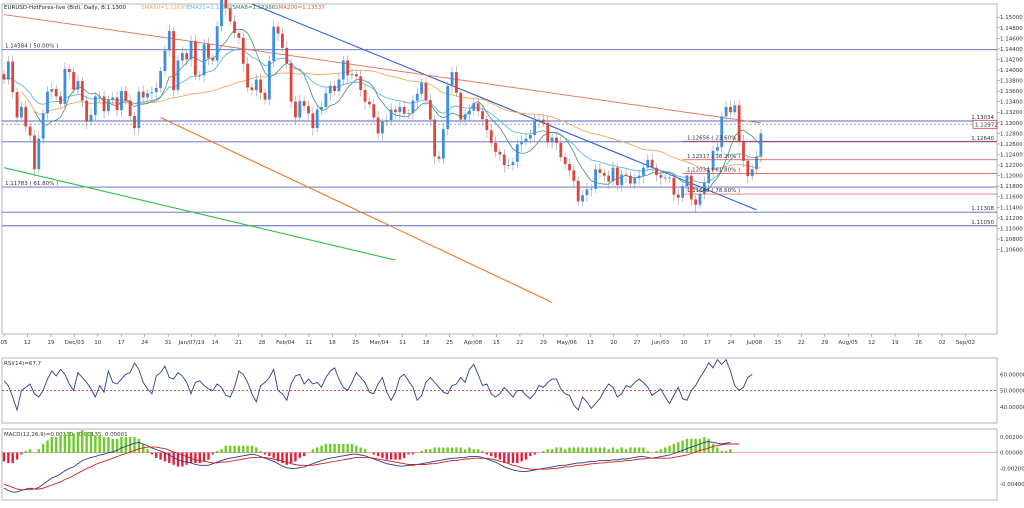  What do you see at coordinates (1011, 155) in the screenshot?
I see `y-tick-label: 1.12400` at bounding box center [1011, 155].